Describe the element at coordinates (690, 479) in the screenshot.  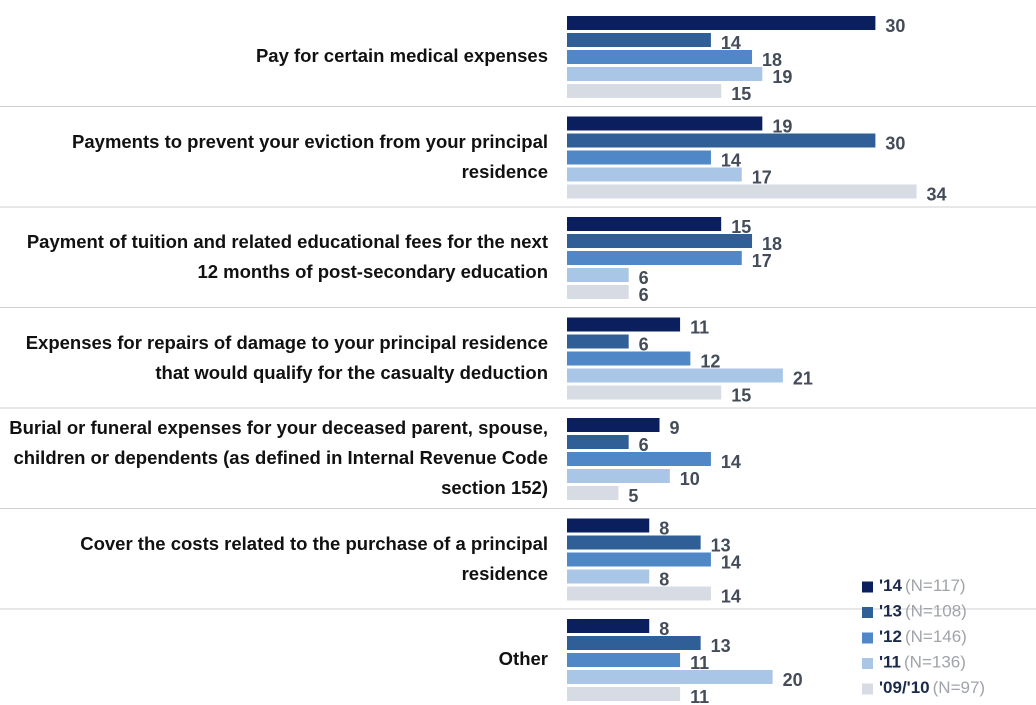
I see `value-label: 10` at that location.